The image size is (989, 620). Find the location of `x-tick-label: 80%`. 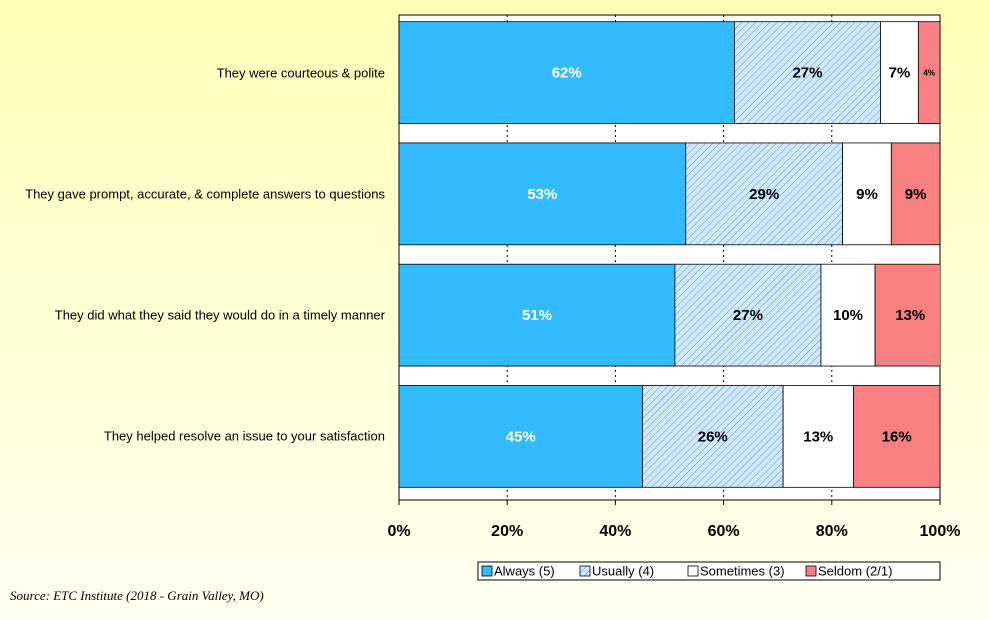

x-tick-label: 80% is located at coordinates (832, 531).